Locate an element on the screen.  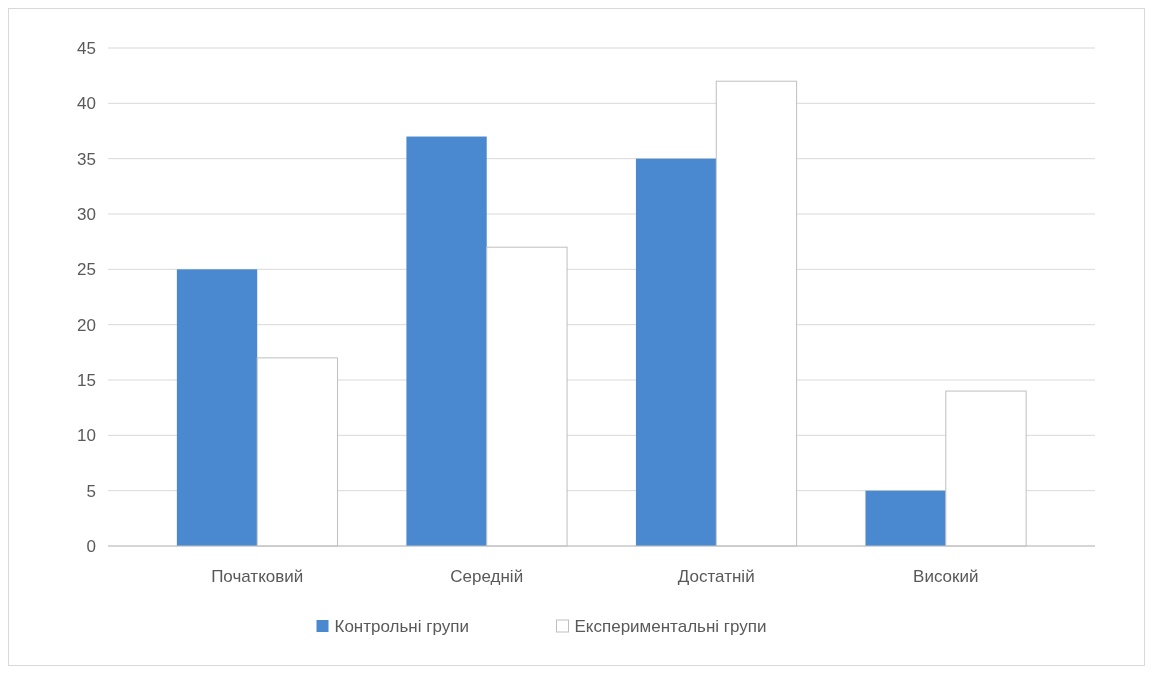
x-tick-label: Високий is located at coordinates (946, 576).